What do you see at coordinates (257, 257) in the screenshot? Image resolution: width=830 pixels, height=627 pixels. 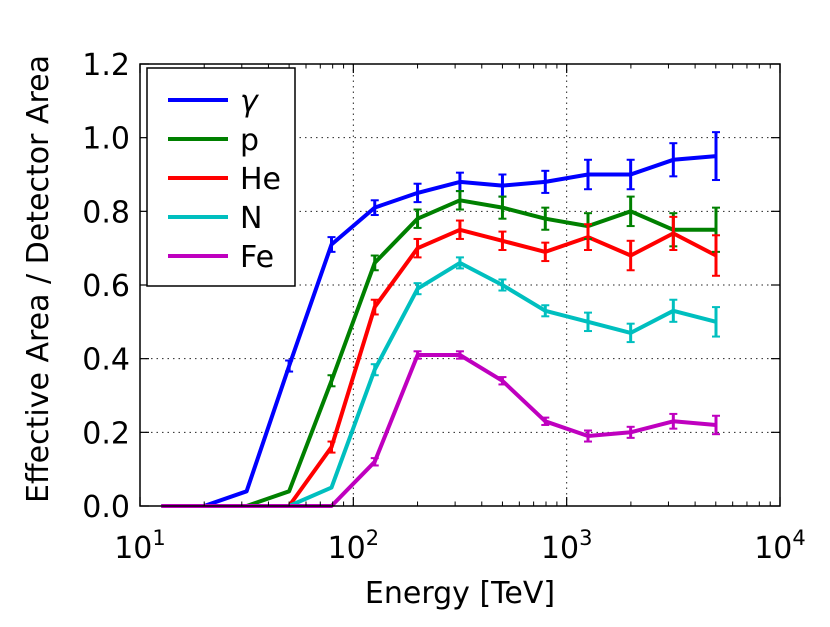 I see `legend-label: Fe` at bounding box center [257, 257].